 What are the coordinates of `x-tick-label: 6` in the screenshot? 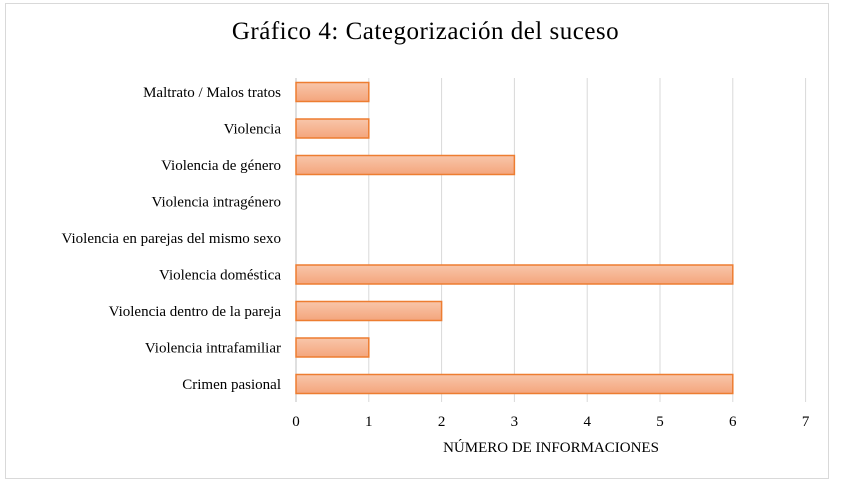 It's located at (733, 422).